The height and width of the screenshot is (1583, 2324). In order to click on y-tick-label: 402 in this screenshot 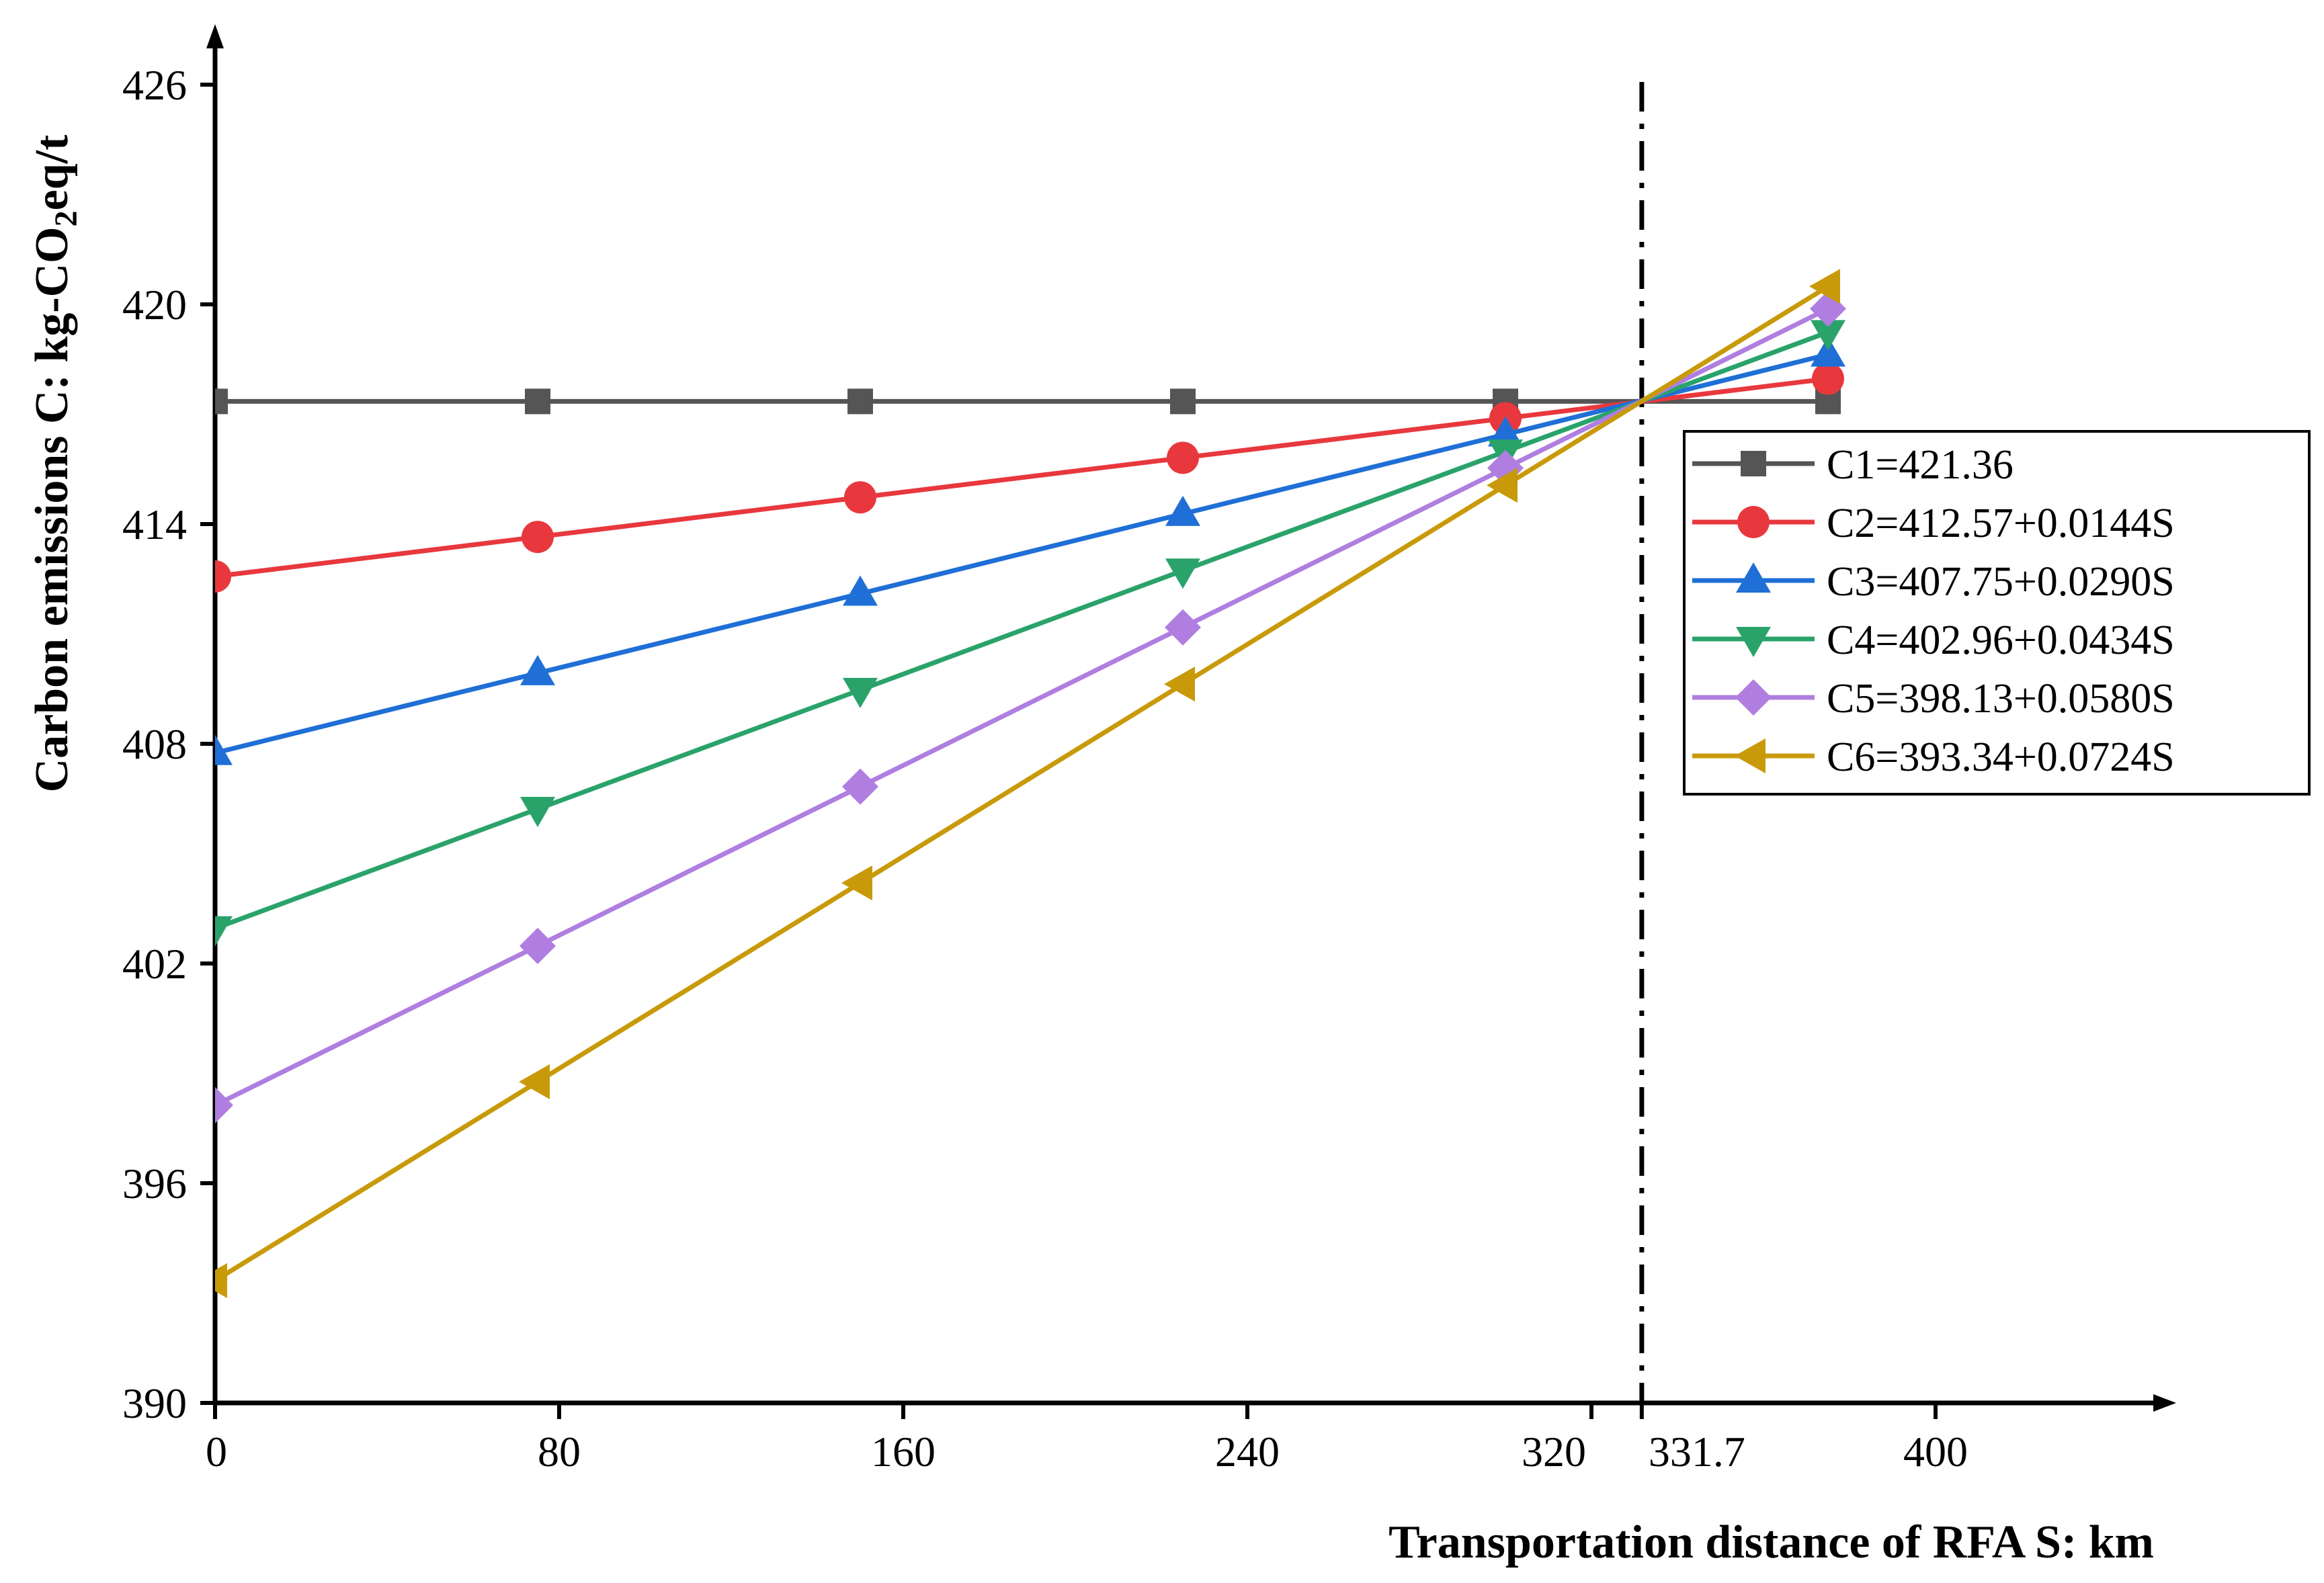, I will do `click(154, 964)`.